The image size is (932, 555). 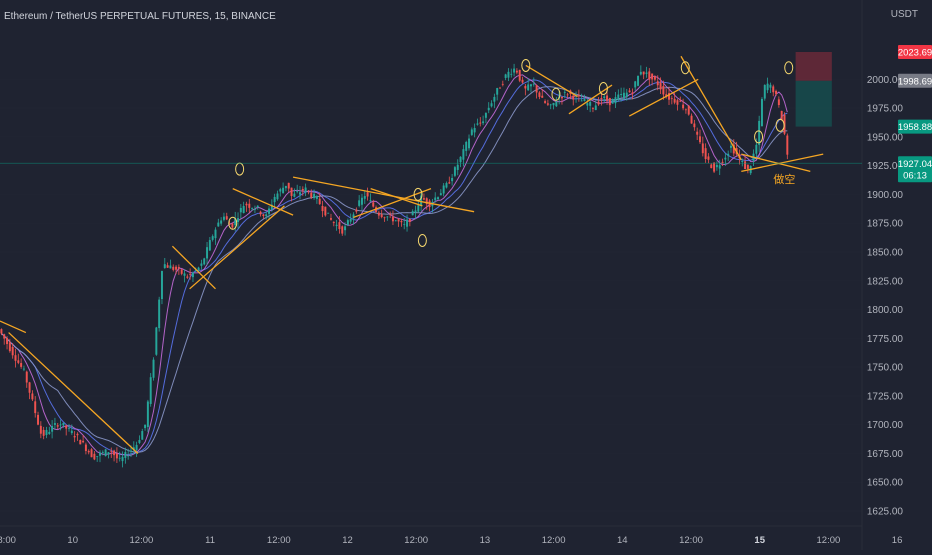 I want to click on y-tick-label: 1800.00, so click(x=885, y=310).